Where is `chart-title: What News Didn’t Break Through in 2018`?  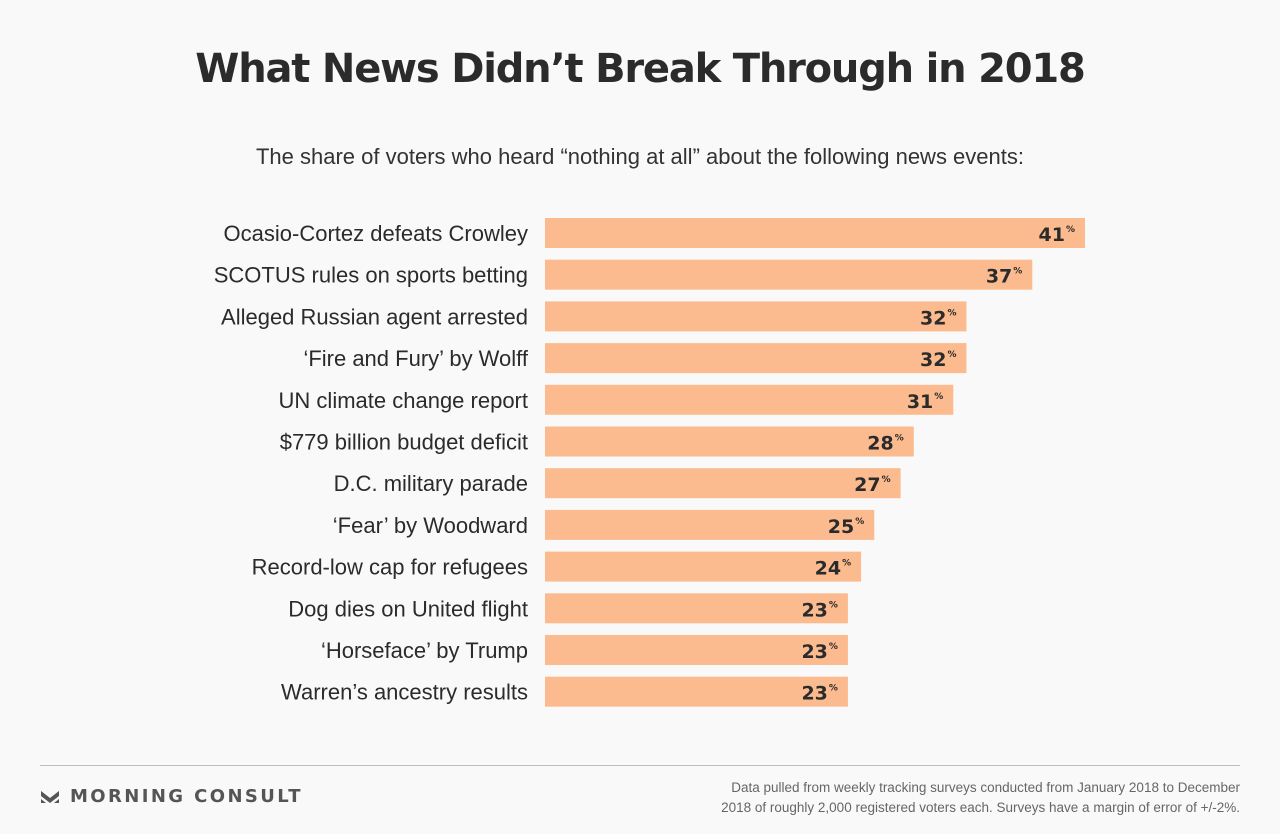 chart-title: What News Didn’t Break Through in 2018 is located at coordinates (640, 69).